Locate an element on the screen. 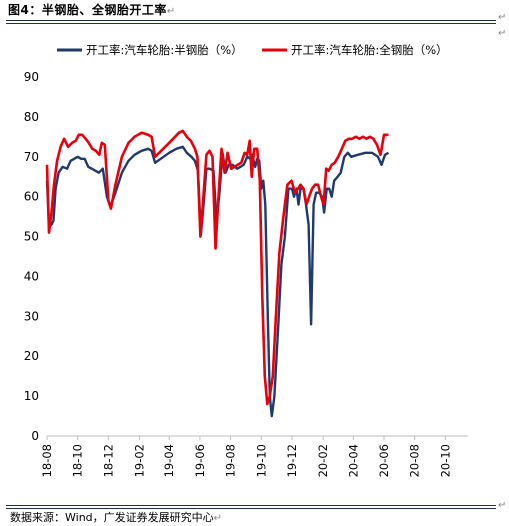  y-tick-label: 50 is located at coordinates (31, 237).